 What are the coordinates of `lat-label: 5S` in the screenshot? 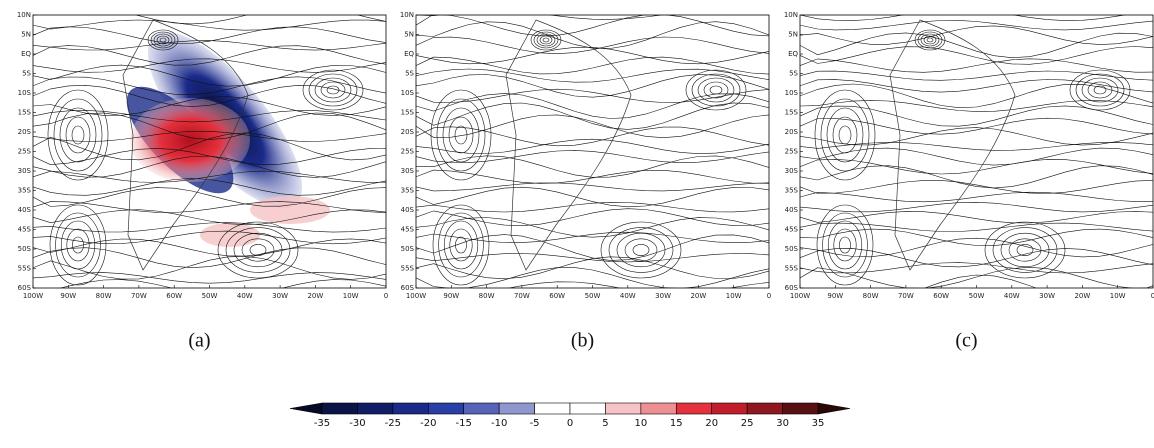 It's located at (26, 74).